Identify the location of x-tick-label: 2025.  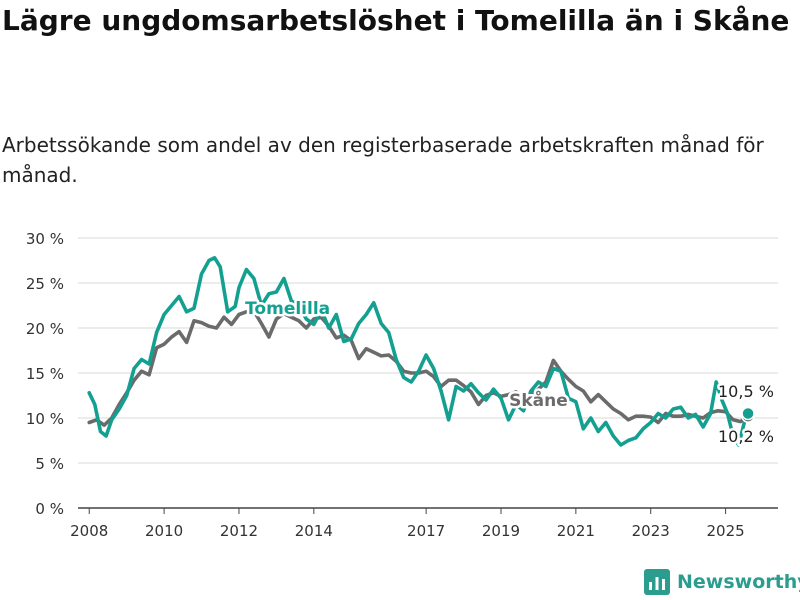
(725, 531).